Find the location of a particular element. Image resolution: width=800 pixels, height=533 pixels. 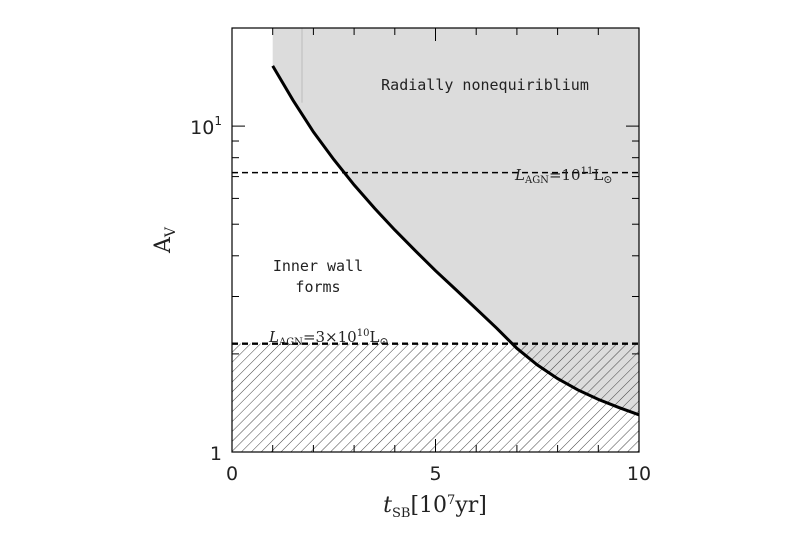

hatched-region is located at coordinates (435, 397).